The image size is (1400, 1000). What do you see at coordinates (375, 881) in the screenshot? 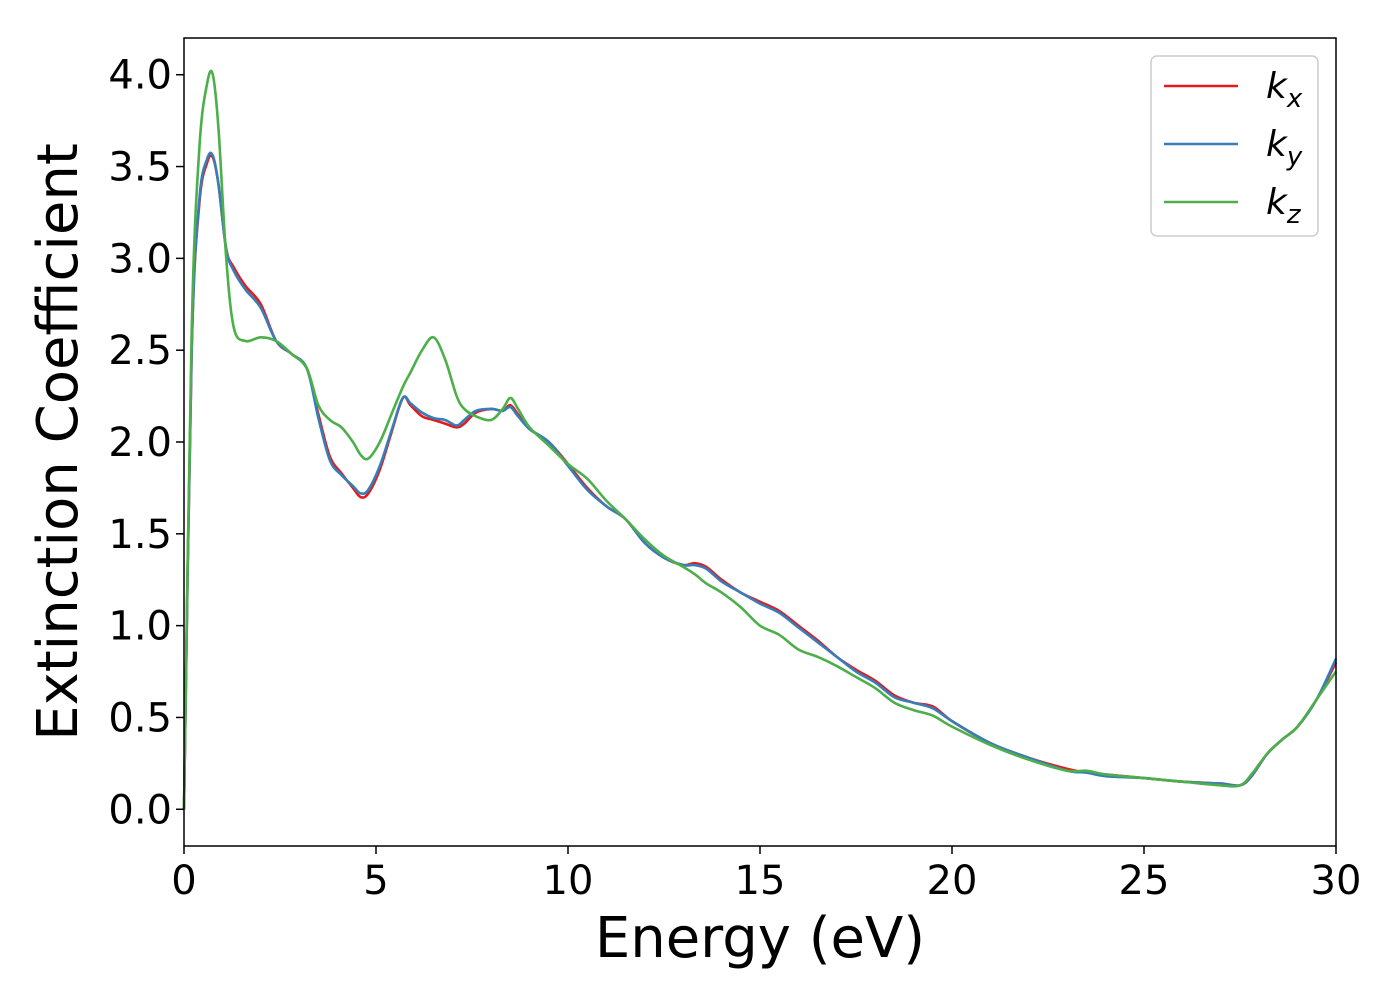
I see `x-tick-label: 5` at bounding box center [375, 881].